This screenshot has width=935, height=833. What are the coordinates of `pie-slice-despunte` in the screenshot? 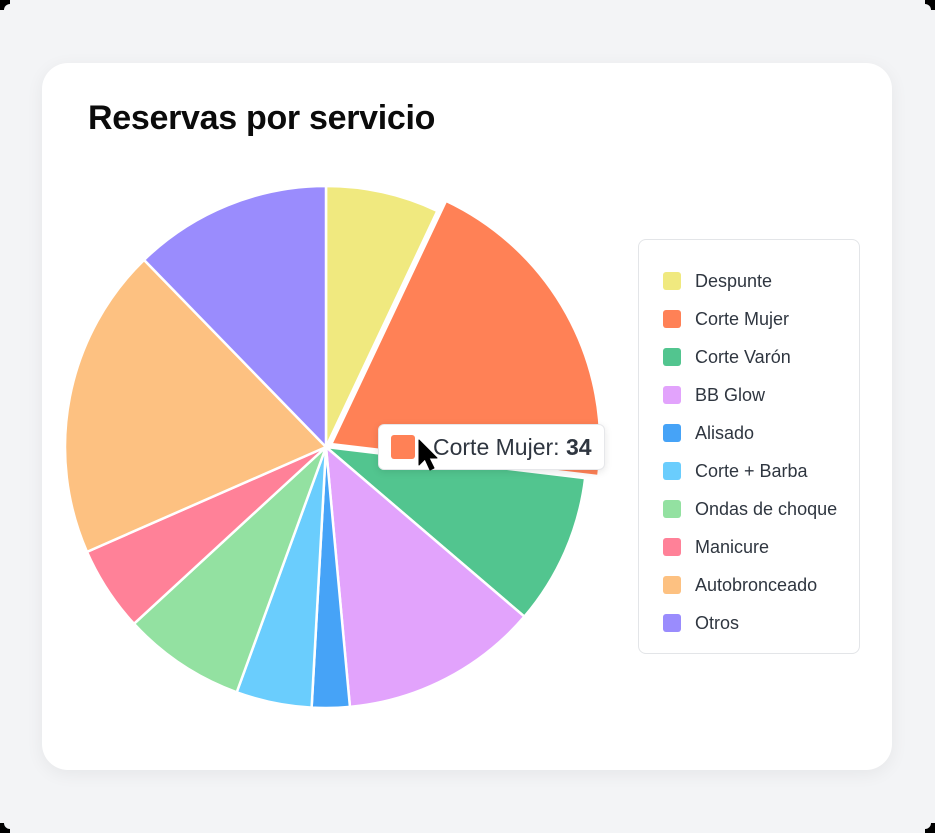 It's located at (381, 316).